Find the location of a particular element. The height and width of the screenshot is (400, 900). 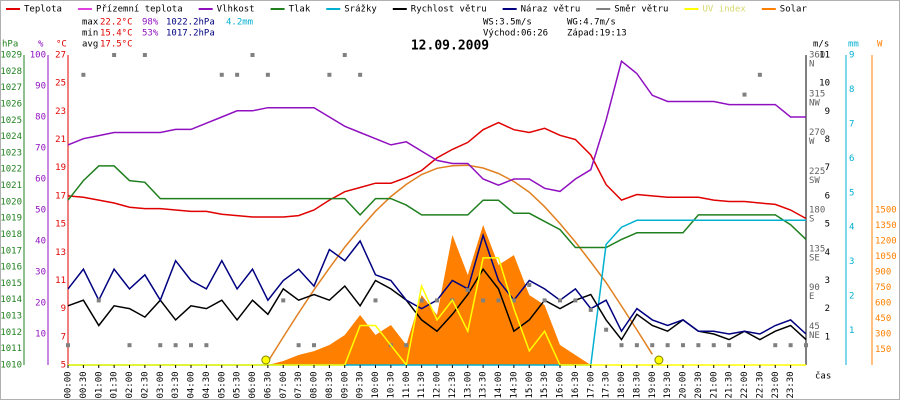

x-tick-label: 08:30 is located at coordinates (330, 384).